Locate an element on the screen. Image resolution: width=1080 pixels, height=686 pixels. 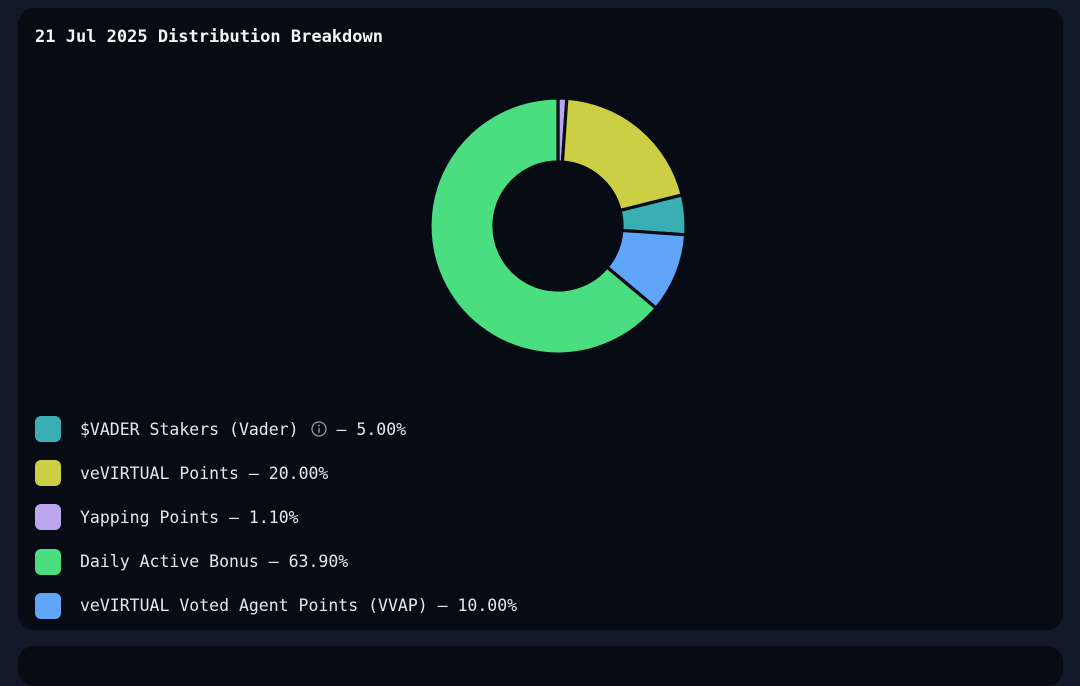
info-circle-icon is located at coordinates (318, 428).